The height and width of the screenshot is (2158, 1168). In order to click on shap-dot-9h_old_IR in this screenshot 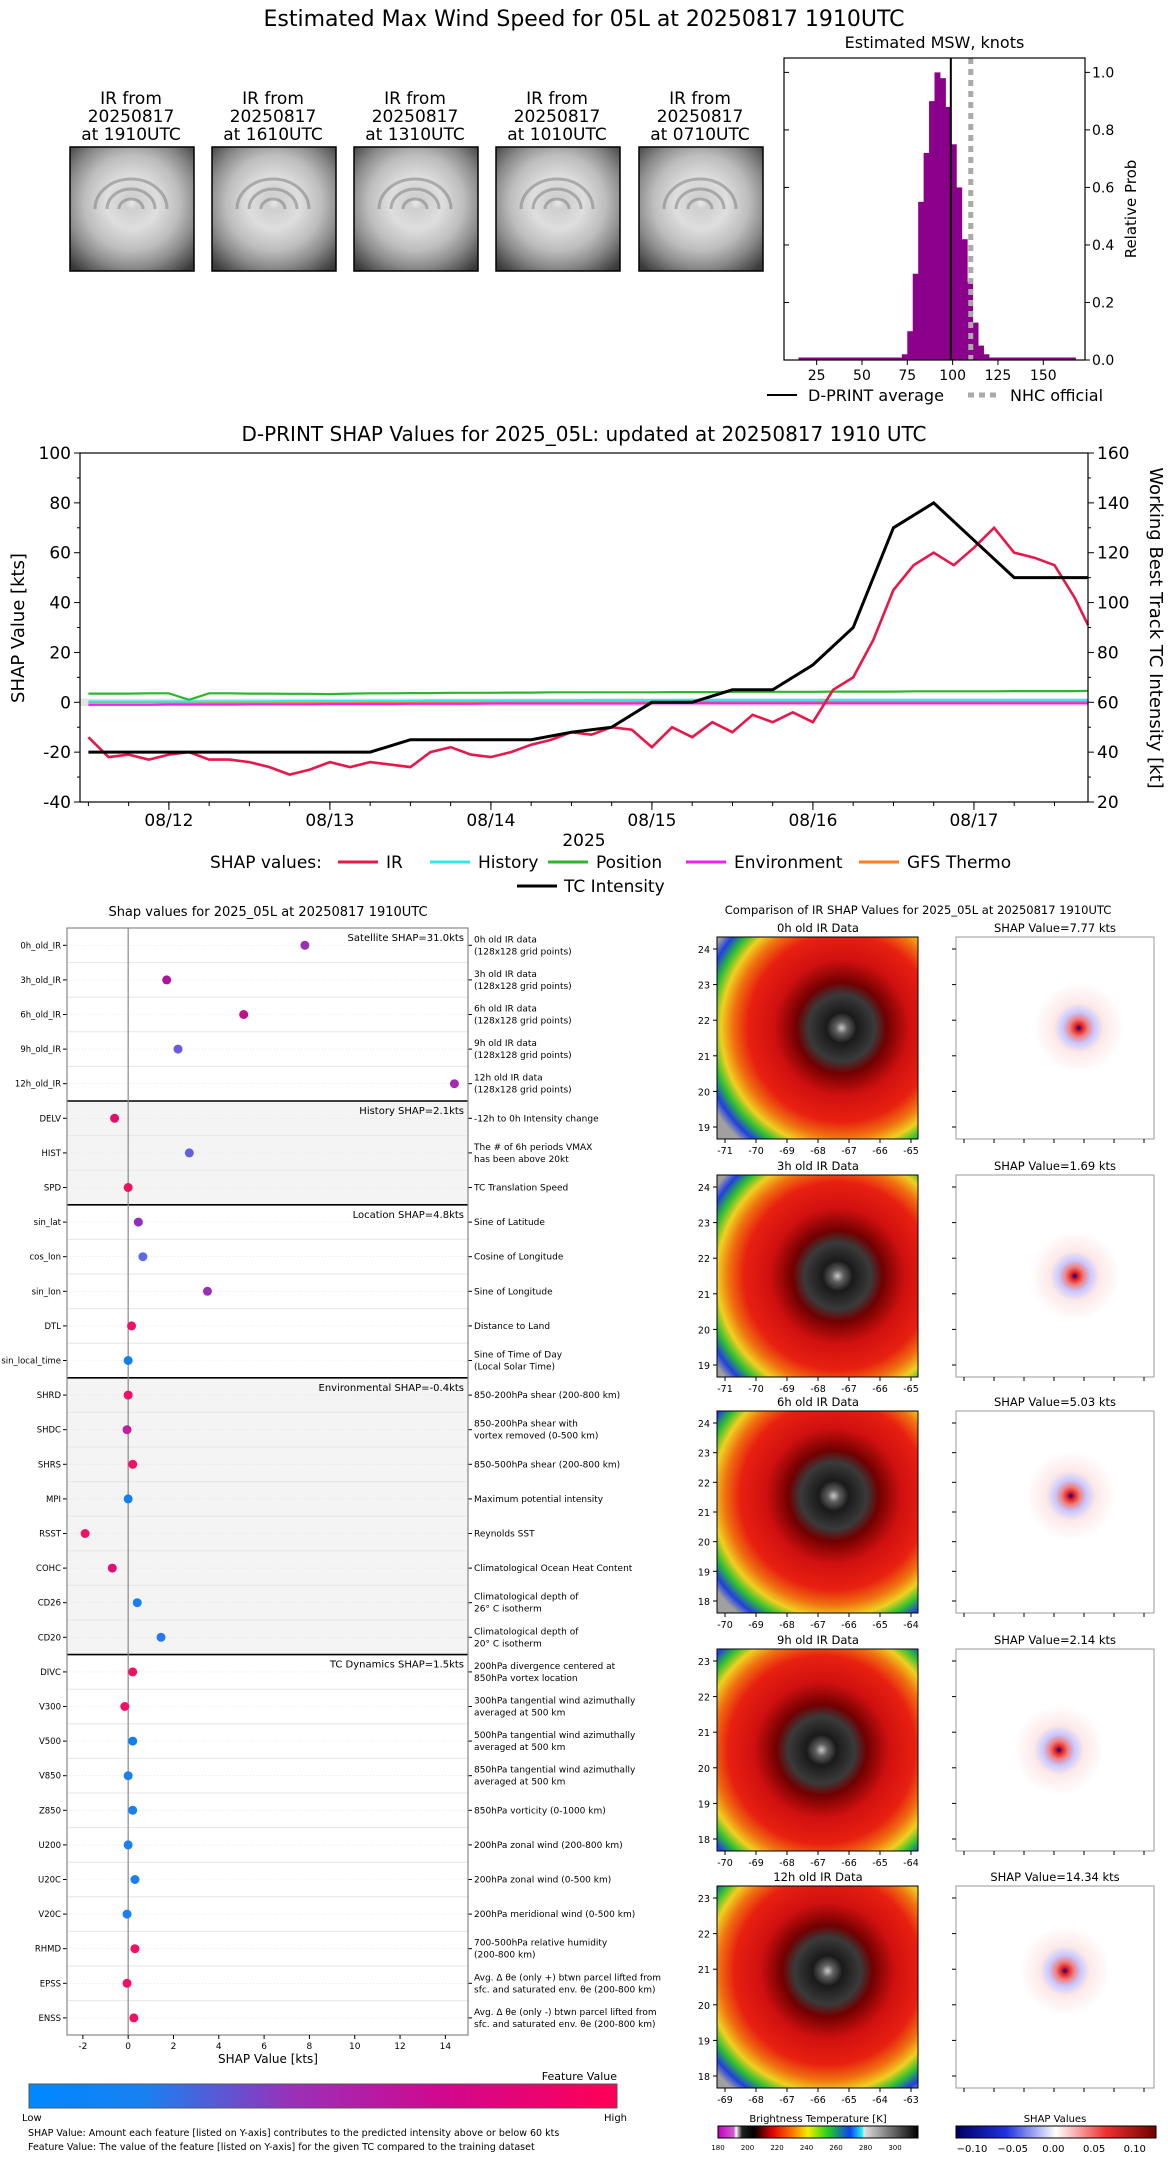, I will do `click(178, 1049)`.